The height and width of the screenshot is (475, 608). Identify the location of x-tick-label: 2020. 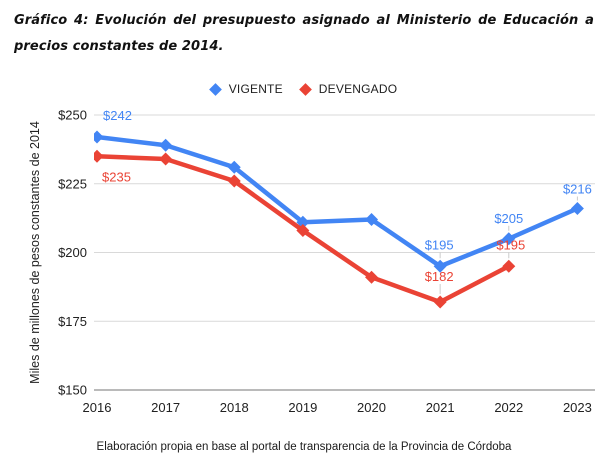
(371, 407).